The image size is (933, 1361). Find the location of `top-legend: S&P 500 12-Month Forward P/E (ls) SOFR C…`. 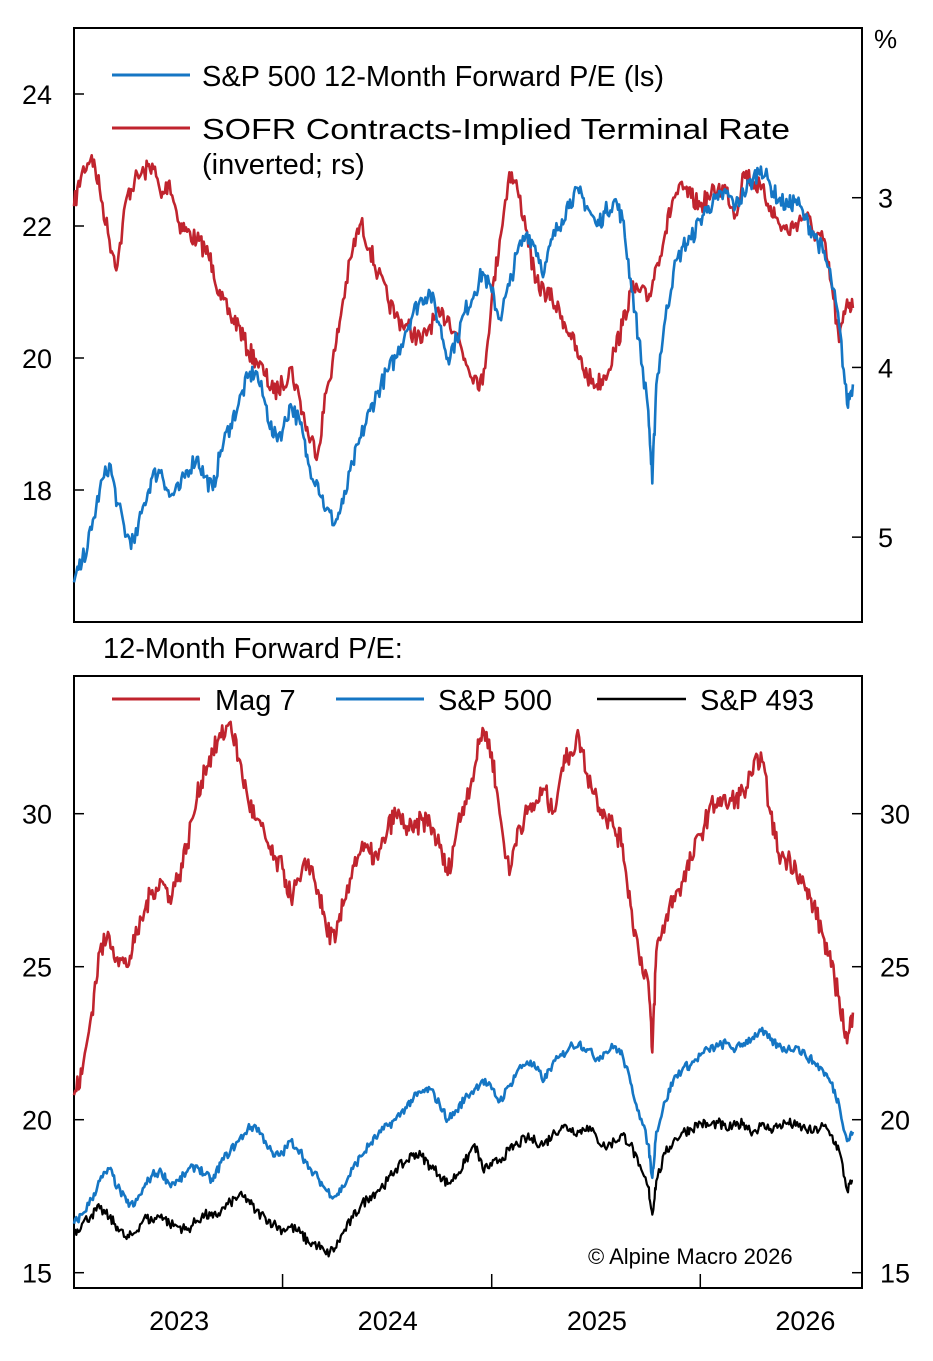

top-legend: S&P 500 12-Month Forward P/E (ls) SOFR C… is located at coordinates (451, 121).